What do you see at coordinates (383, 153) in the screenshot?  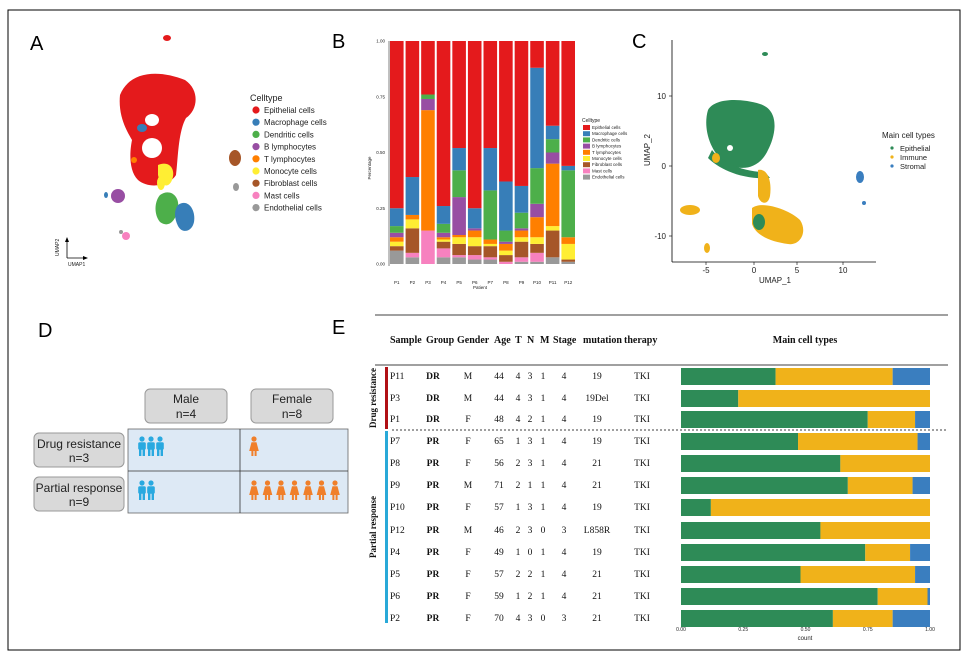 I see `panel-b-axes: 0.00 0.25 0.50 0.75 1.00` at bounding box center [383, 153].